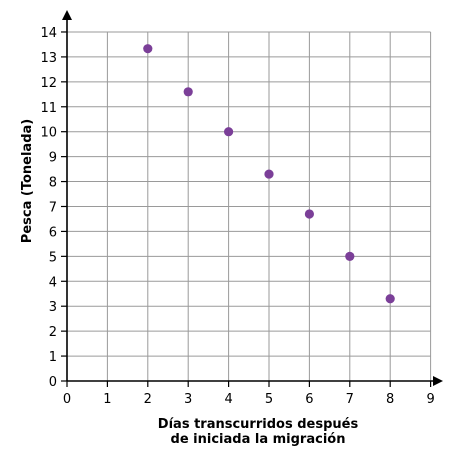 The height and width of the screenshot is (464, 471). What do you see at coordinates (107, 399) in the screenshot?
I see `x-tick-label: 1` at bounding box center [107, 399].